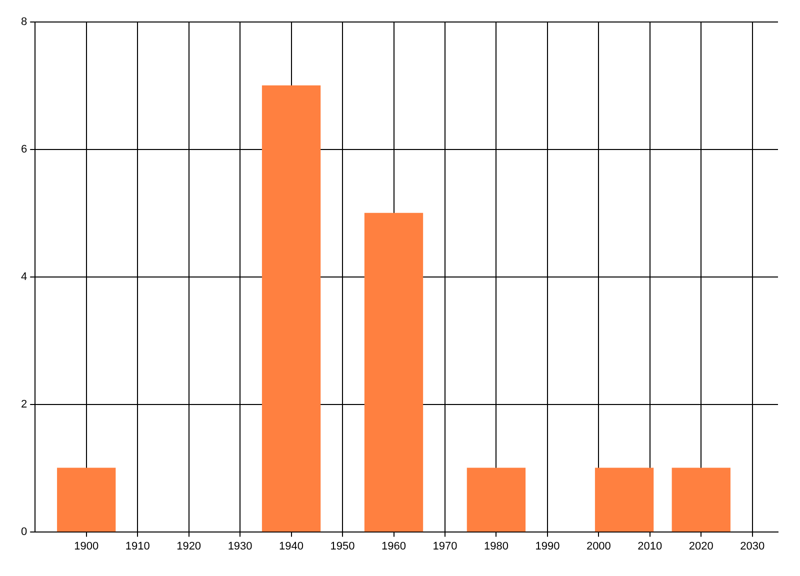 The image size is (800, 576). What do you see at coordinates (240, 546) in the screenshot?
I see `x-tick-label: 1930` at bounding box center [240, 546].